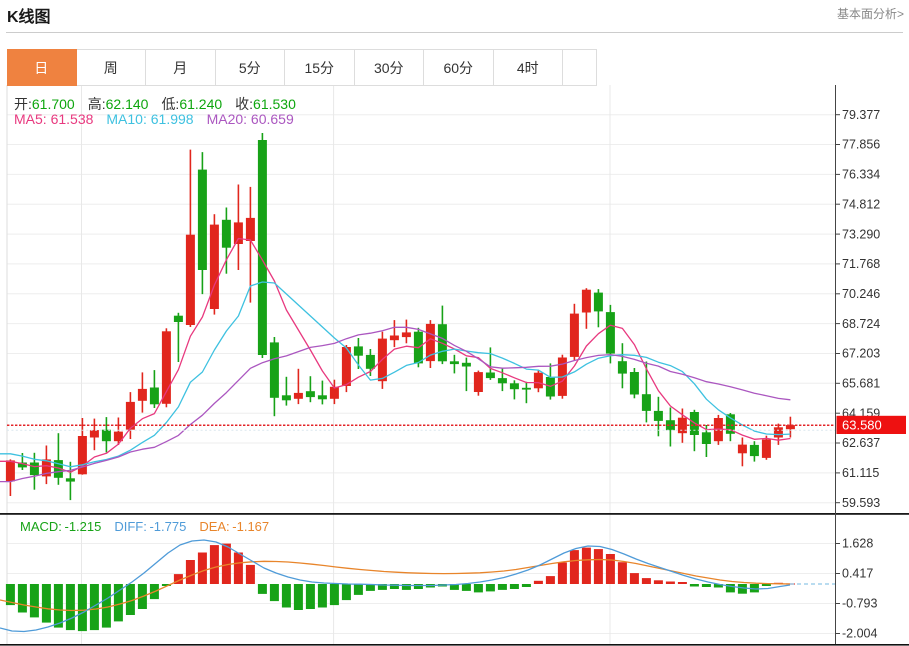 The width and height of the screenshot is (909, 646). What do you see at coordinates (857, 544) in the screenshot?
I see `svg-text: 1.628` at bounding box center [857, 544].